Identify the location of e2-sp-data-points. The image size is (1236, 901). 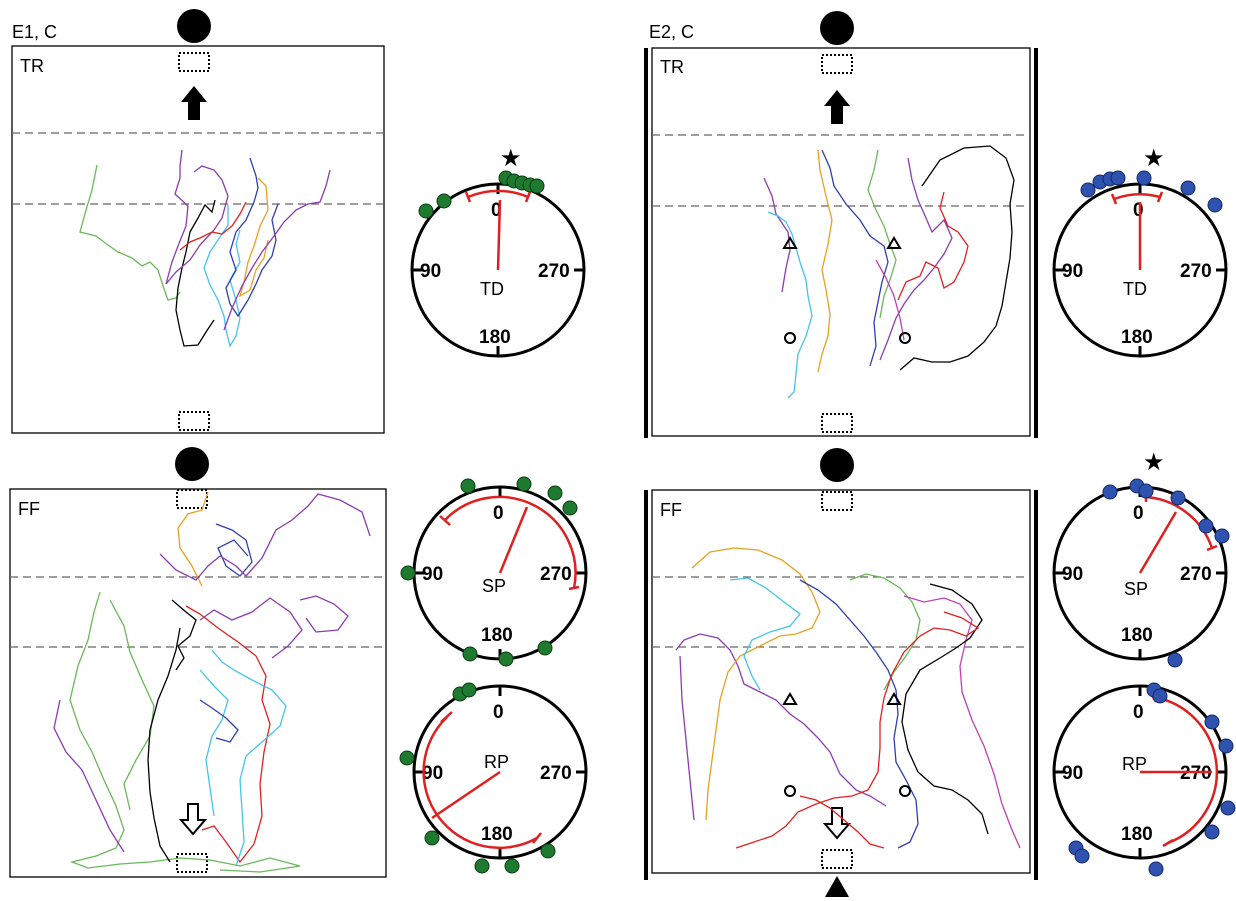
(1166, 573).